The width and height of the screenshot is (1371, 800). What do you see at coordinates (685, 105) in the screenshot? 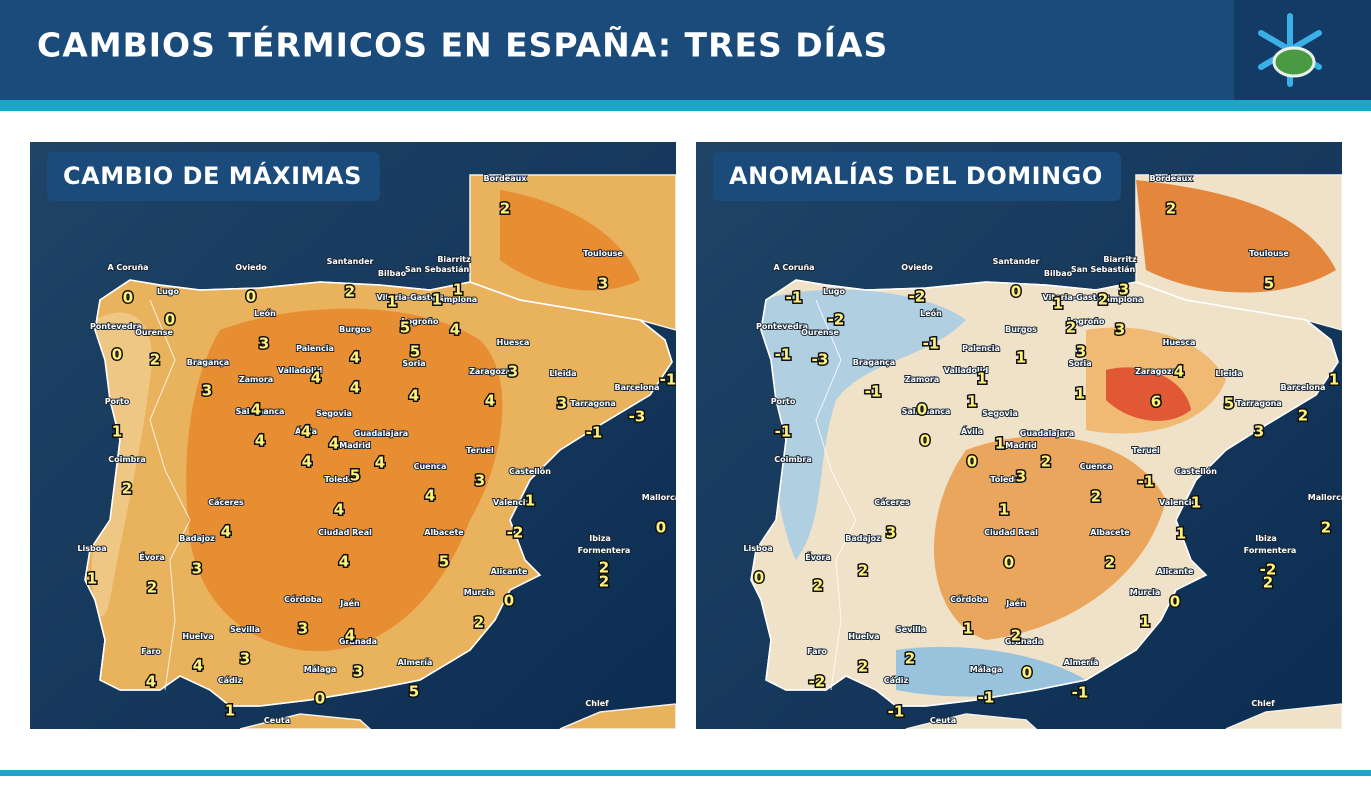
I see `header-stripe` at bounding box center [685, 105].